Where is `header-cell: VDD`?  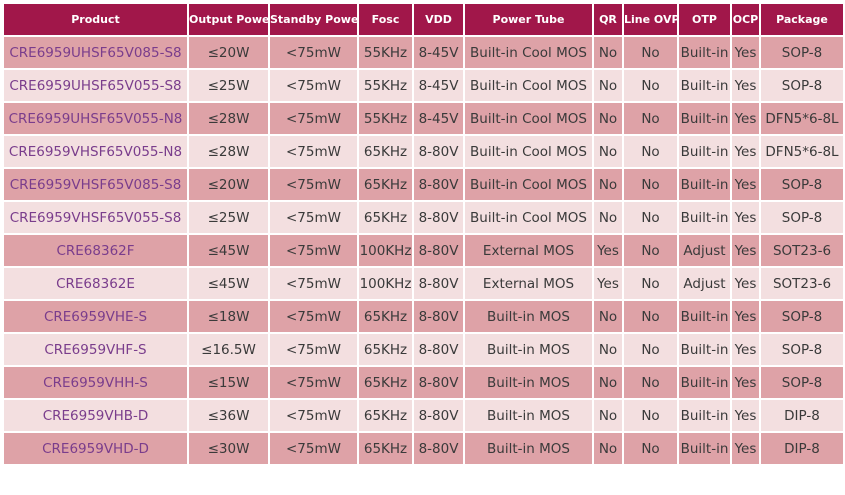 header-cell: VDD is located at coordinates (438, 19).